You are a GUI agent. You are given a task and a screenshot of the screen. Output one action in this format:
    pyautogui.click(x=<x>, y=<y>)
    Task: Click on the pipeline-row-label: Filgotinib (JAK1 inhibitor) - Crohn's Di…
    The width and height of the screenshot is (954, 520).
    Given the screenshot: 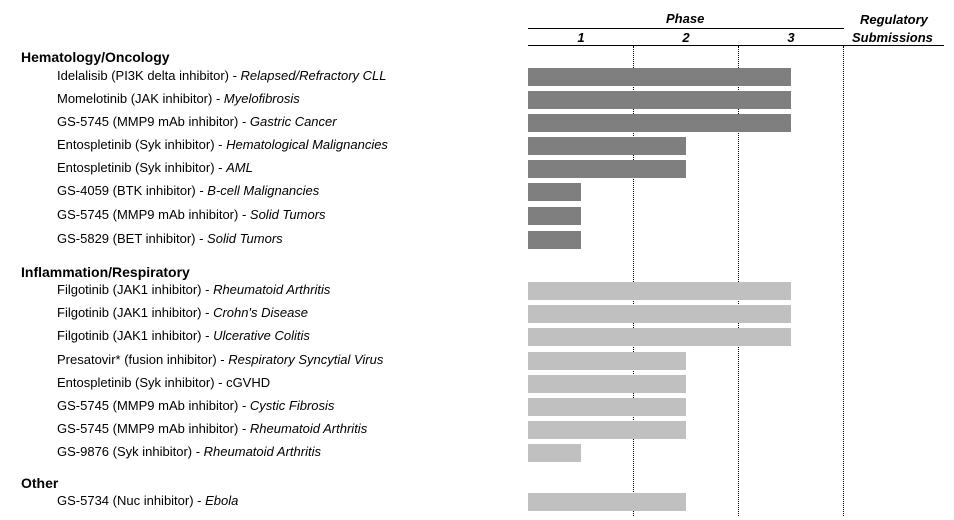 What is the action you would take?
    pyautogui.click(x=182, y=312)
    